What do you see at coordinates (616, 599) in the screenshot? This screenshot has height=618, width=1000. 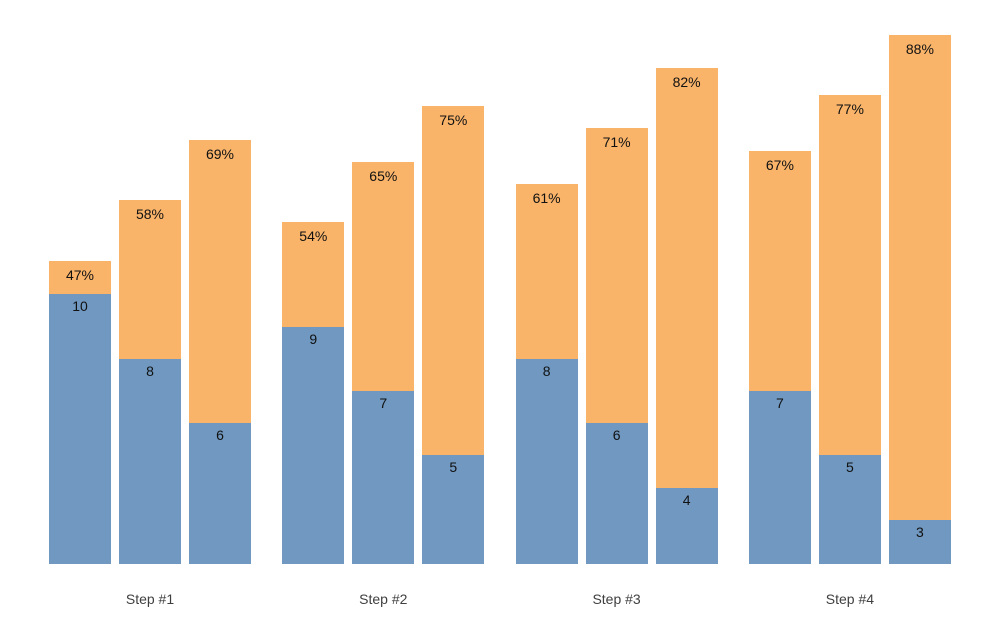 I see `x-axis-category-label: Step #3` at bounding box center [616, 599].